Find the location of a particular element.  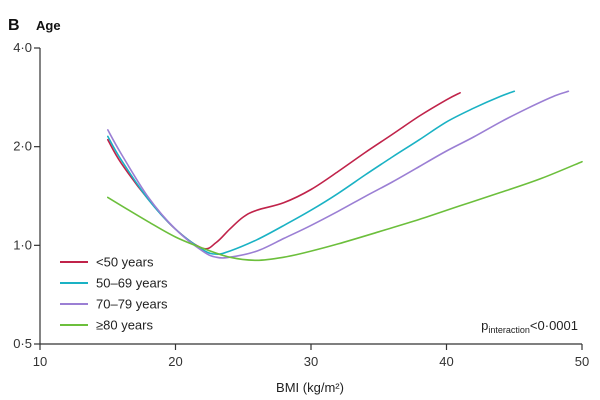

y-tick-label: 2·0 is located at coordinates (22, 146).